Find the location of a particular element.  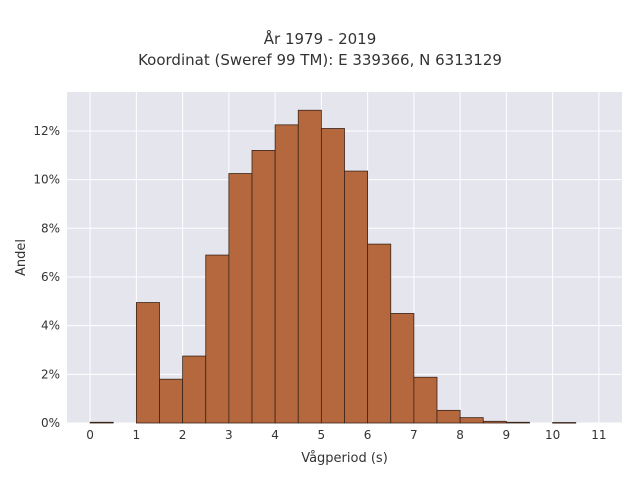

y-tick-label: 2% is located at coordinates (50, 374).